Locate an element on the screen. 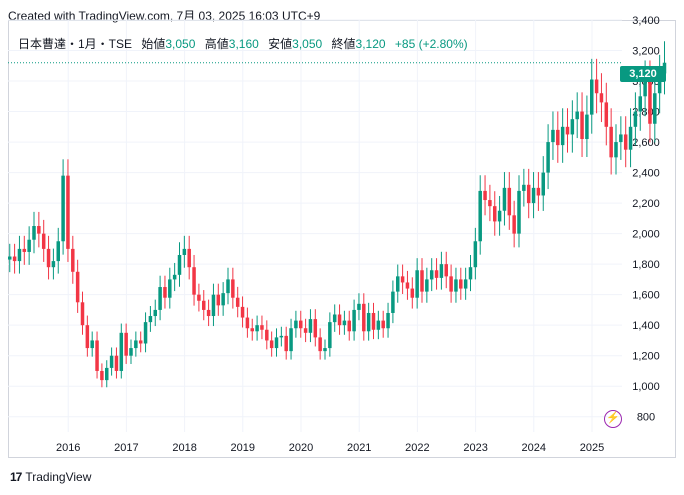 The height and width of the screenshot is (495, 684). x-tick-label: 2018 is located at coordinates (184, 448).